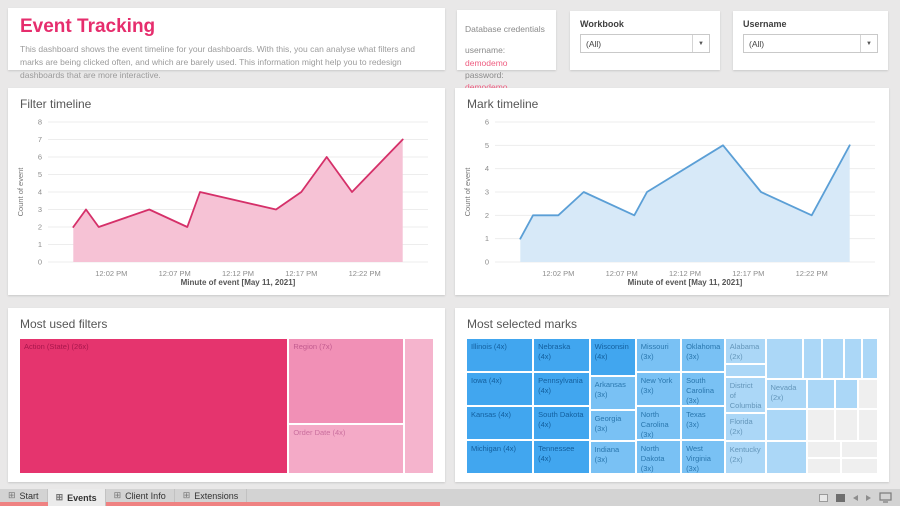 The height and width of the screenshot is (506, 900). What do you see at coordinates (486, 62) in the screenshot?
I see `username-value: demodemo` at bounding box center [486, 62].